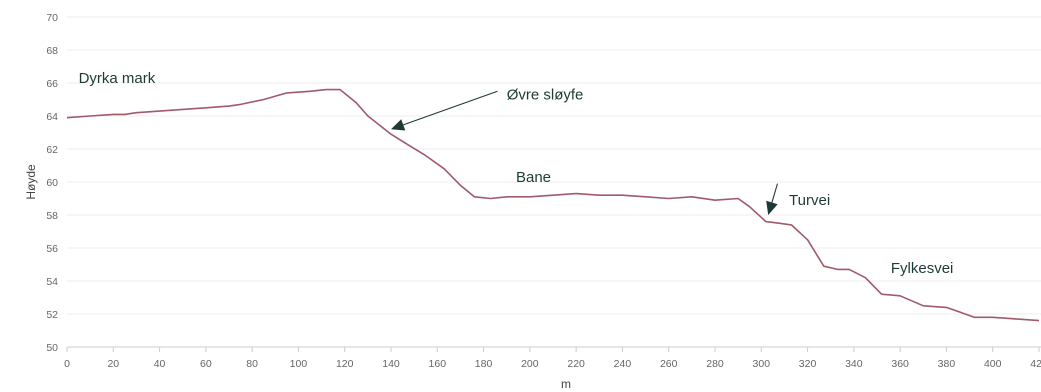 The width and height of the screenshot is (1041, 392). Describe the element at coordinates (808, 364) in the screenshot. I see `x-tick-label: 320` at that location.